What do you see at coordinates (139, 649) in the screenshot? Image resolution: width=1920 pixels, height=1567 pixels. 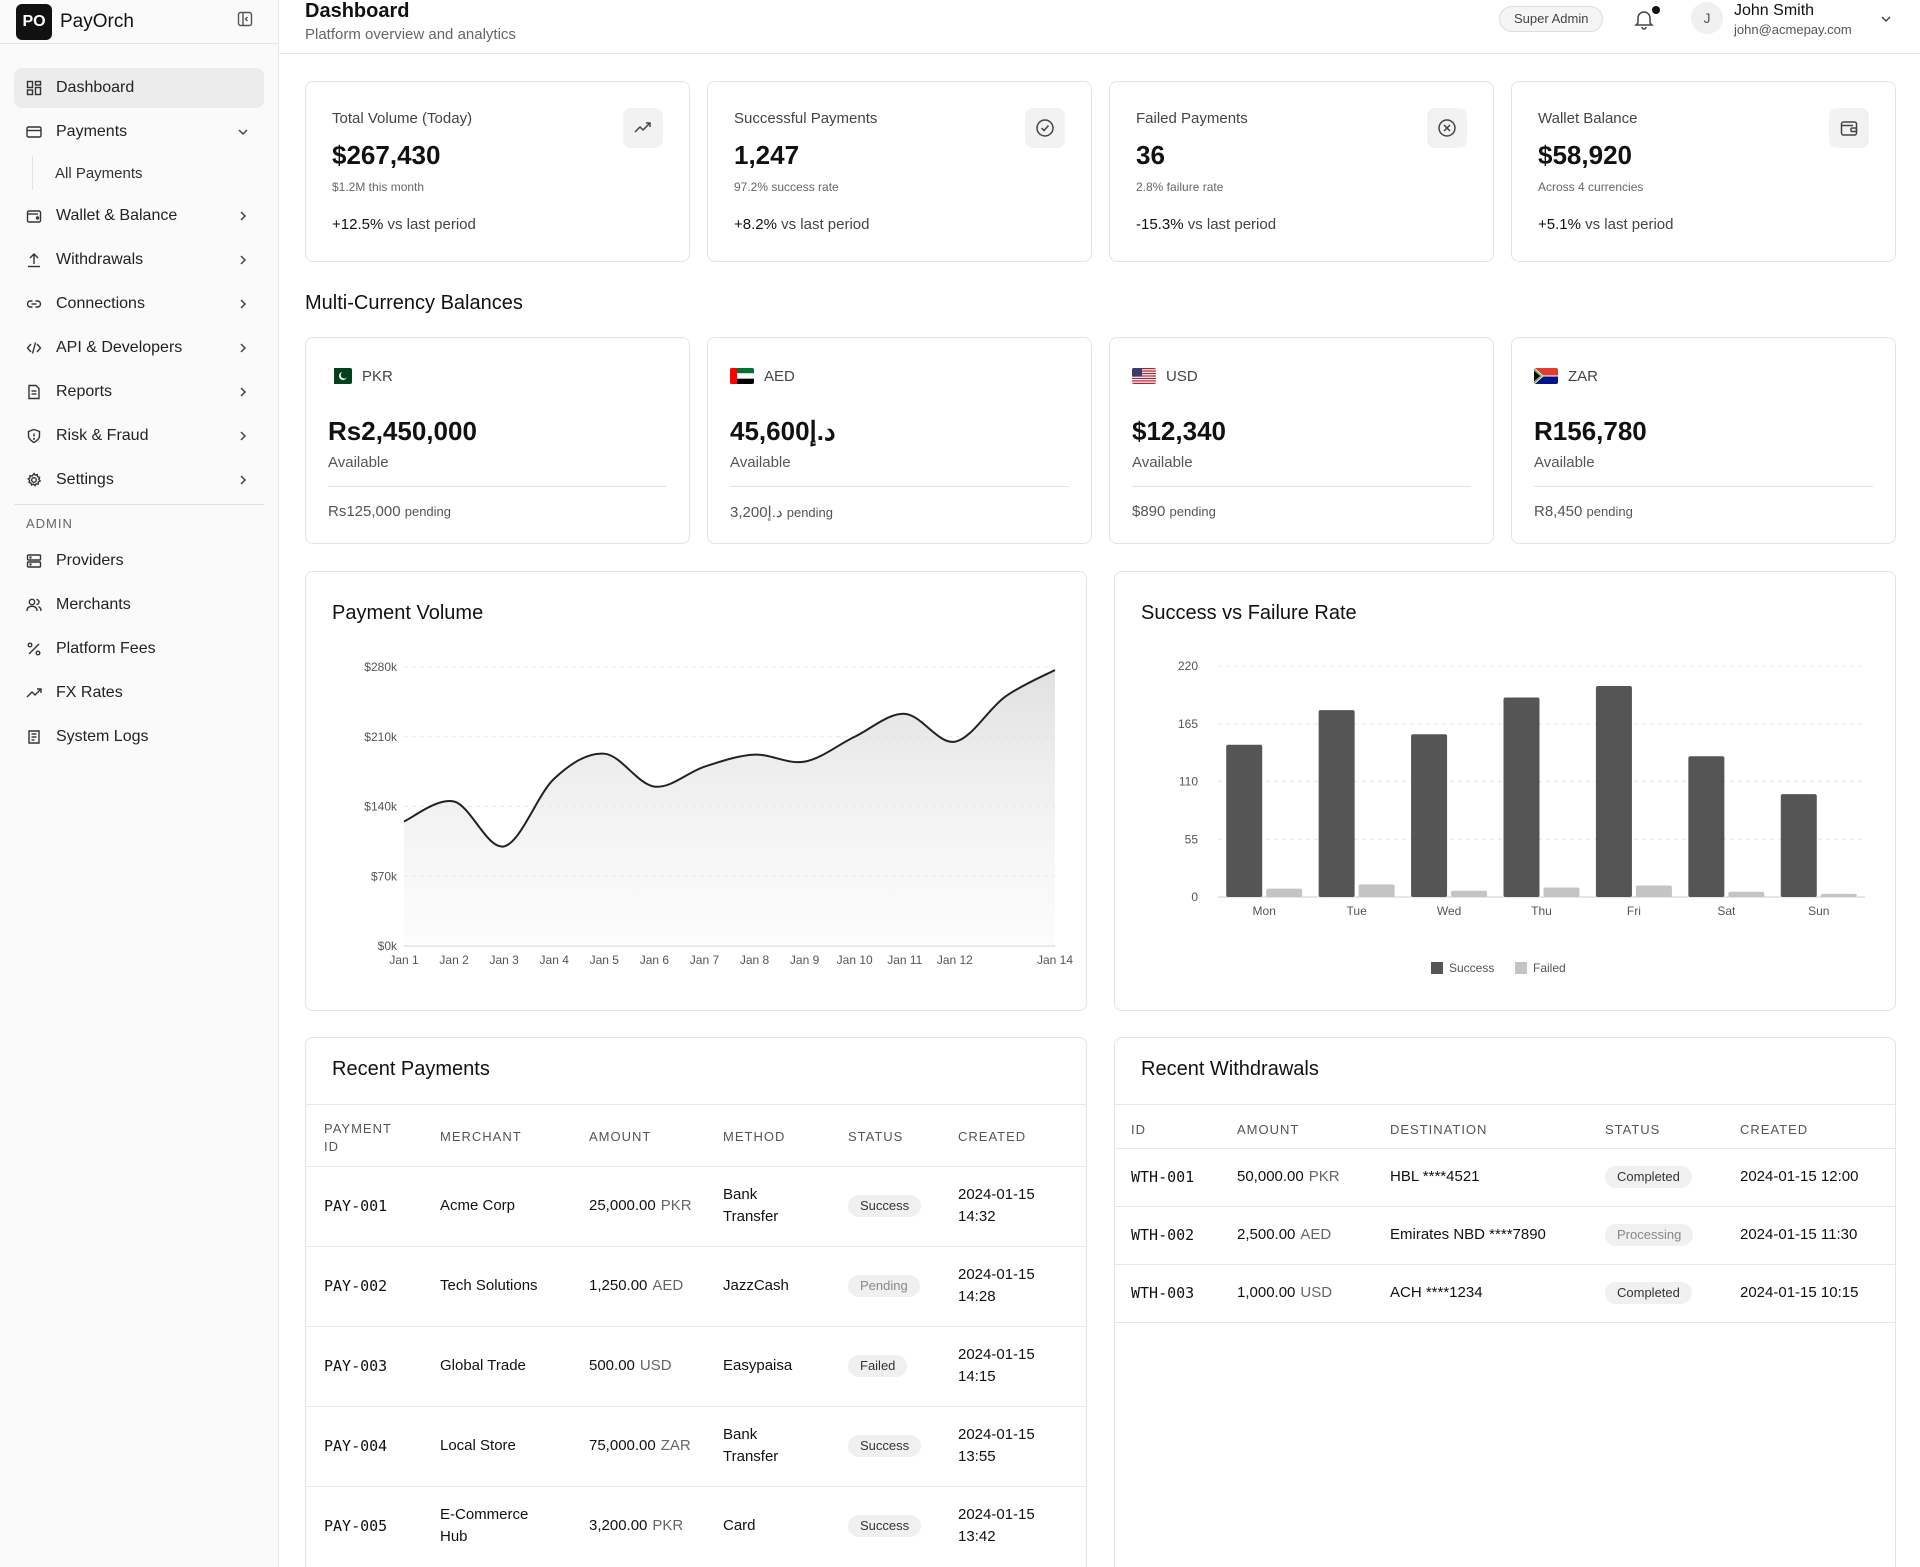 I see `sidebar-item-platform-fees: Platform Fees` at bounding box center [139, 649].